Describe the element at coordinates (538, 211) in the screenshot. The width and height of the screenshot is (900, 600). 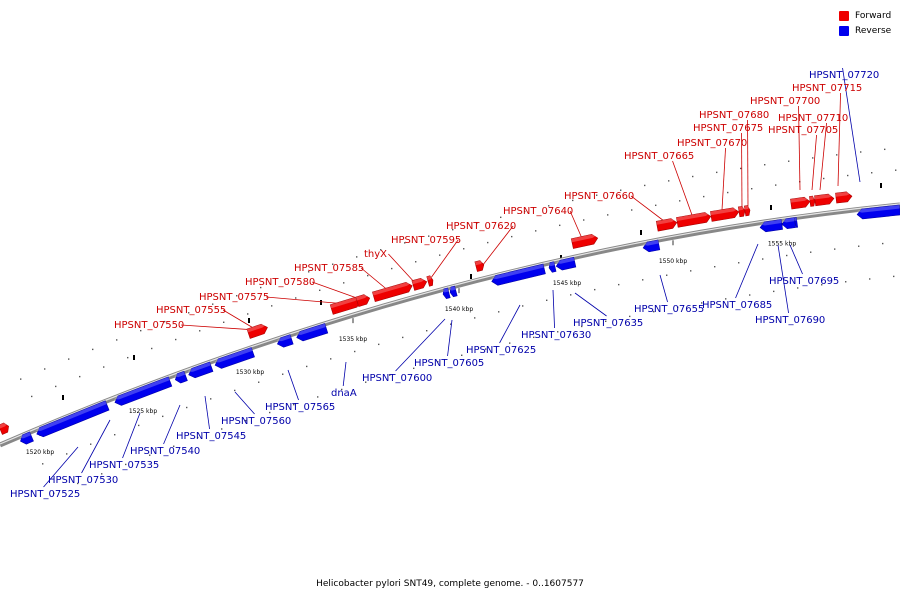
I see `gene-label-hpsnt_07640: HPSNT_07640` at that location.